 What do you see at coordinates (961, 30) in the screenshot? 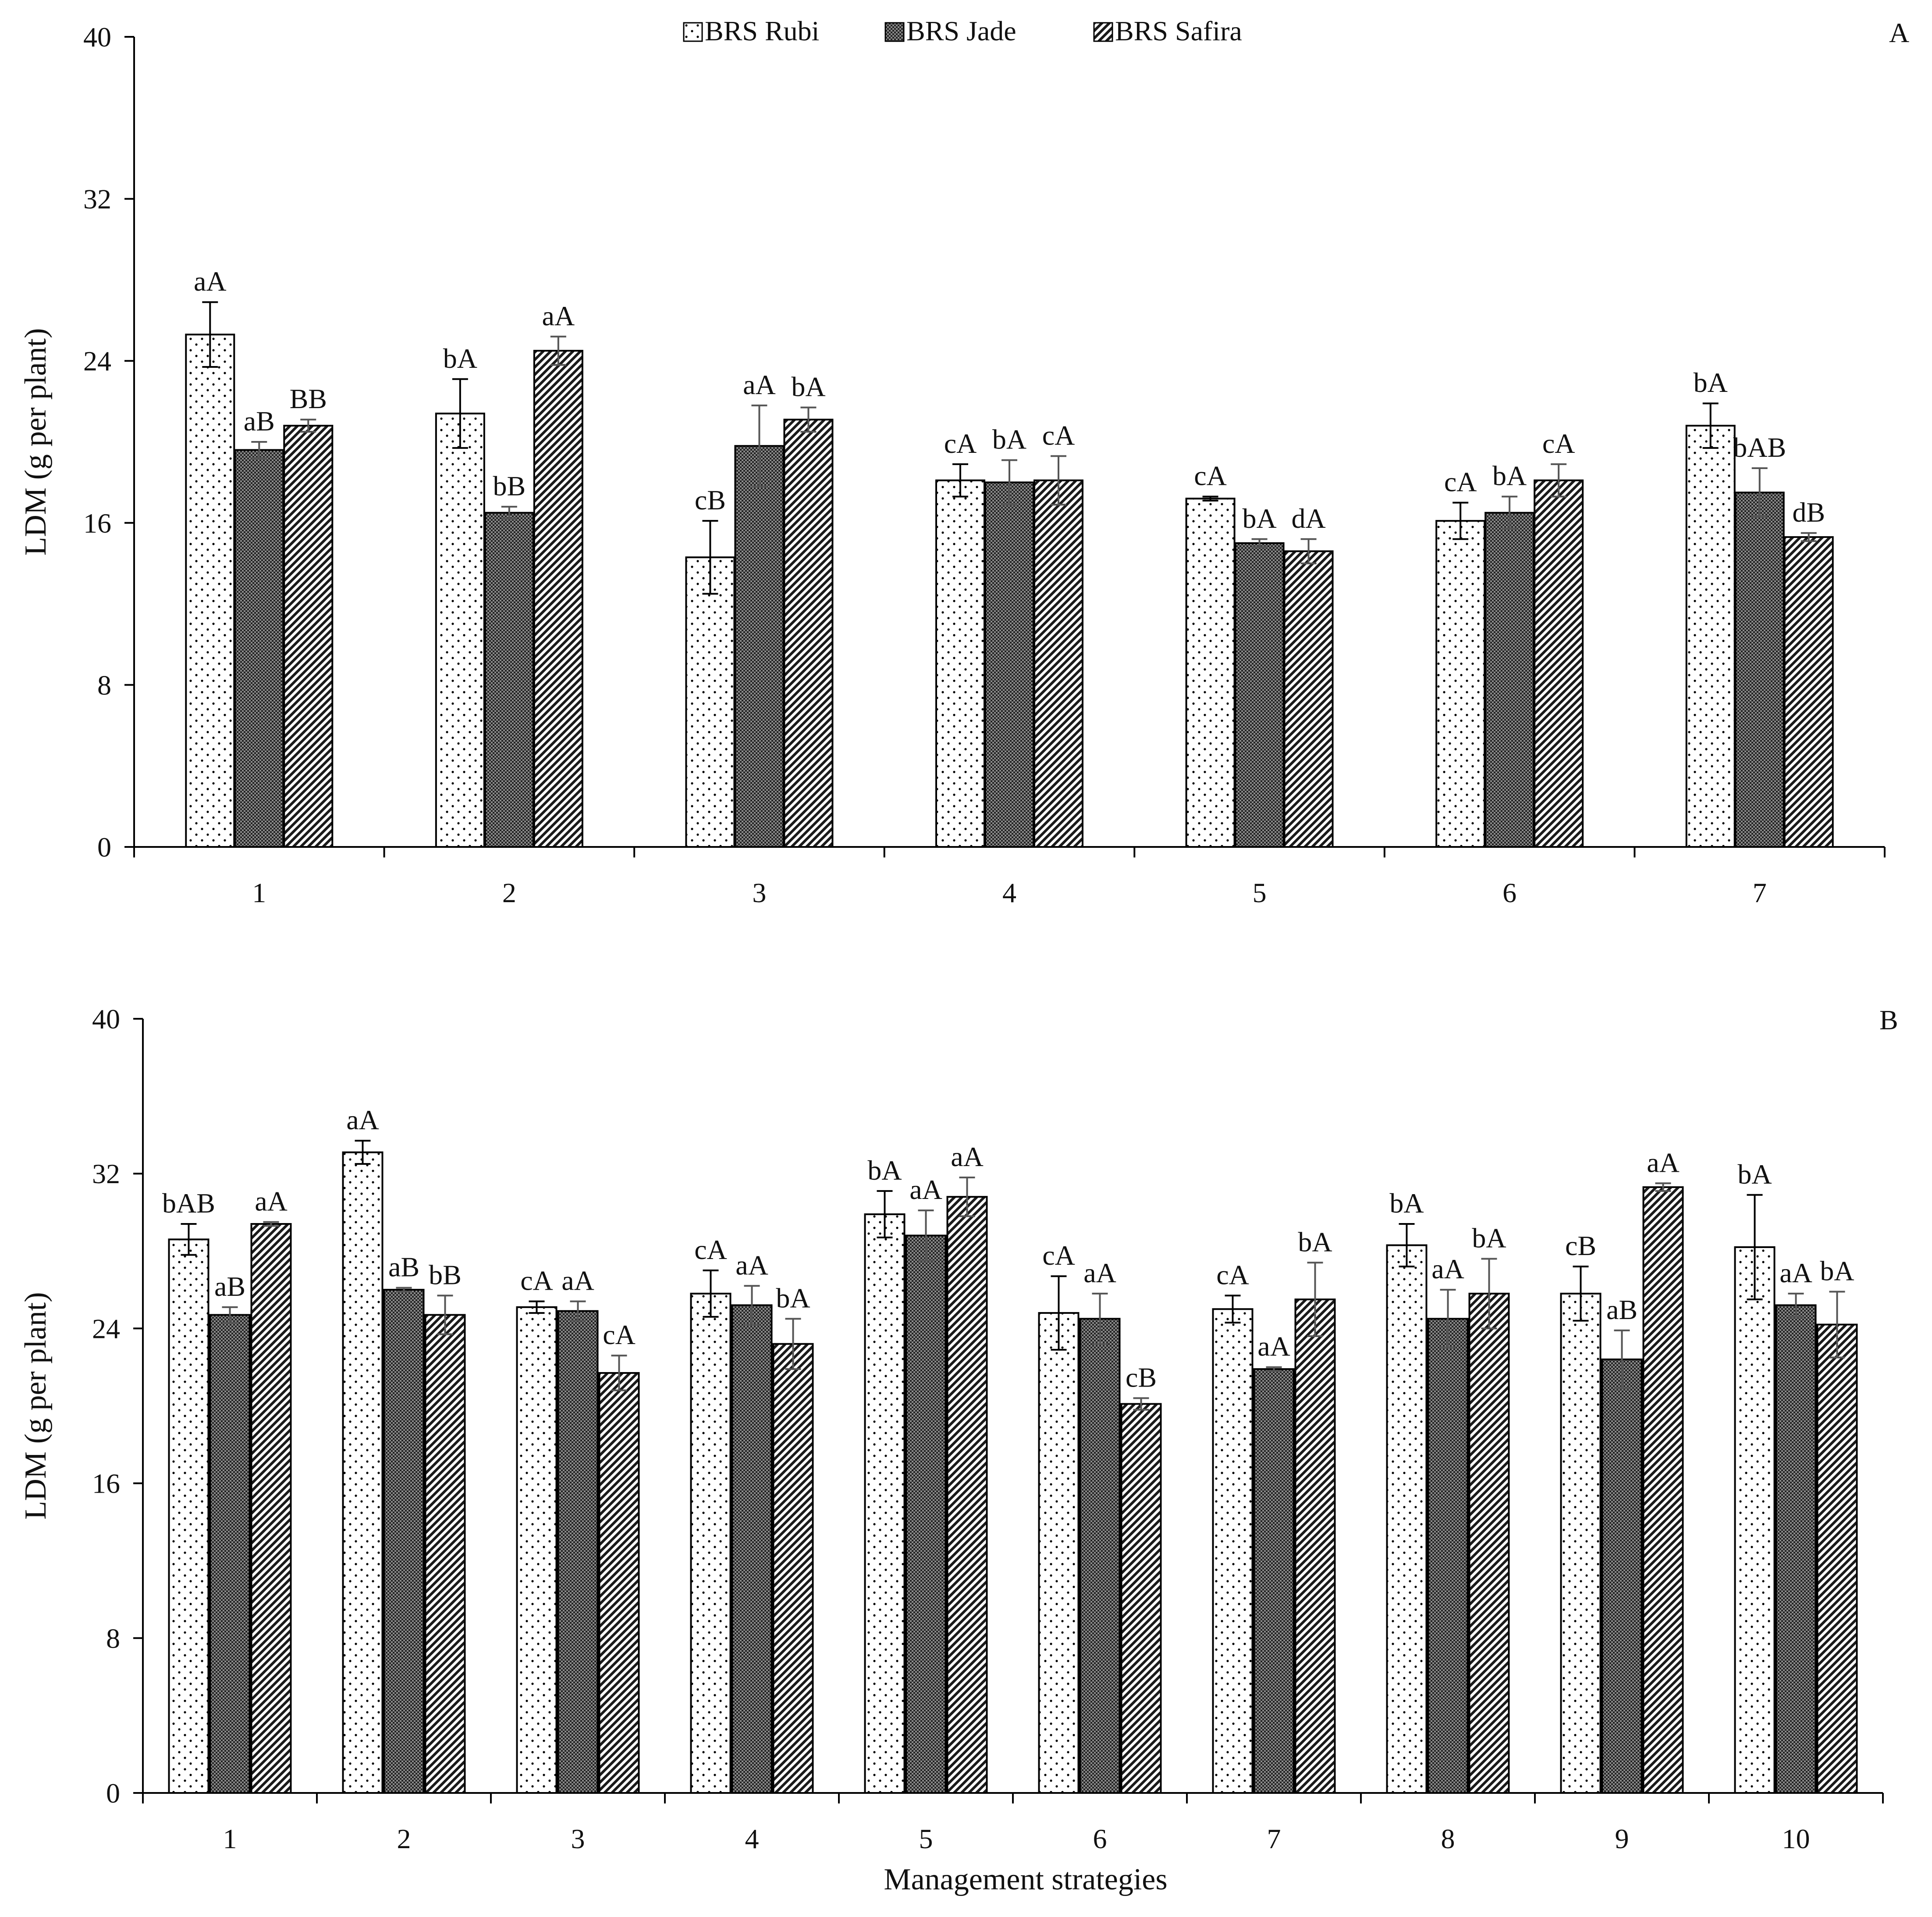
I see `legend-label-brs-jade: BRS Jade` at bounding box center [961, 30].